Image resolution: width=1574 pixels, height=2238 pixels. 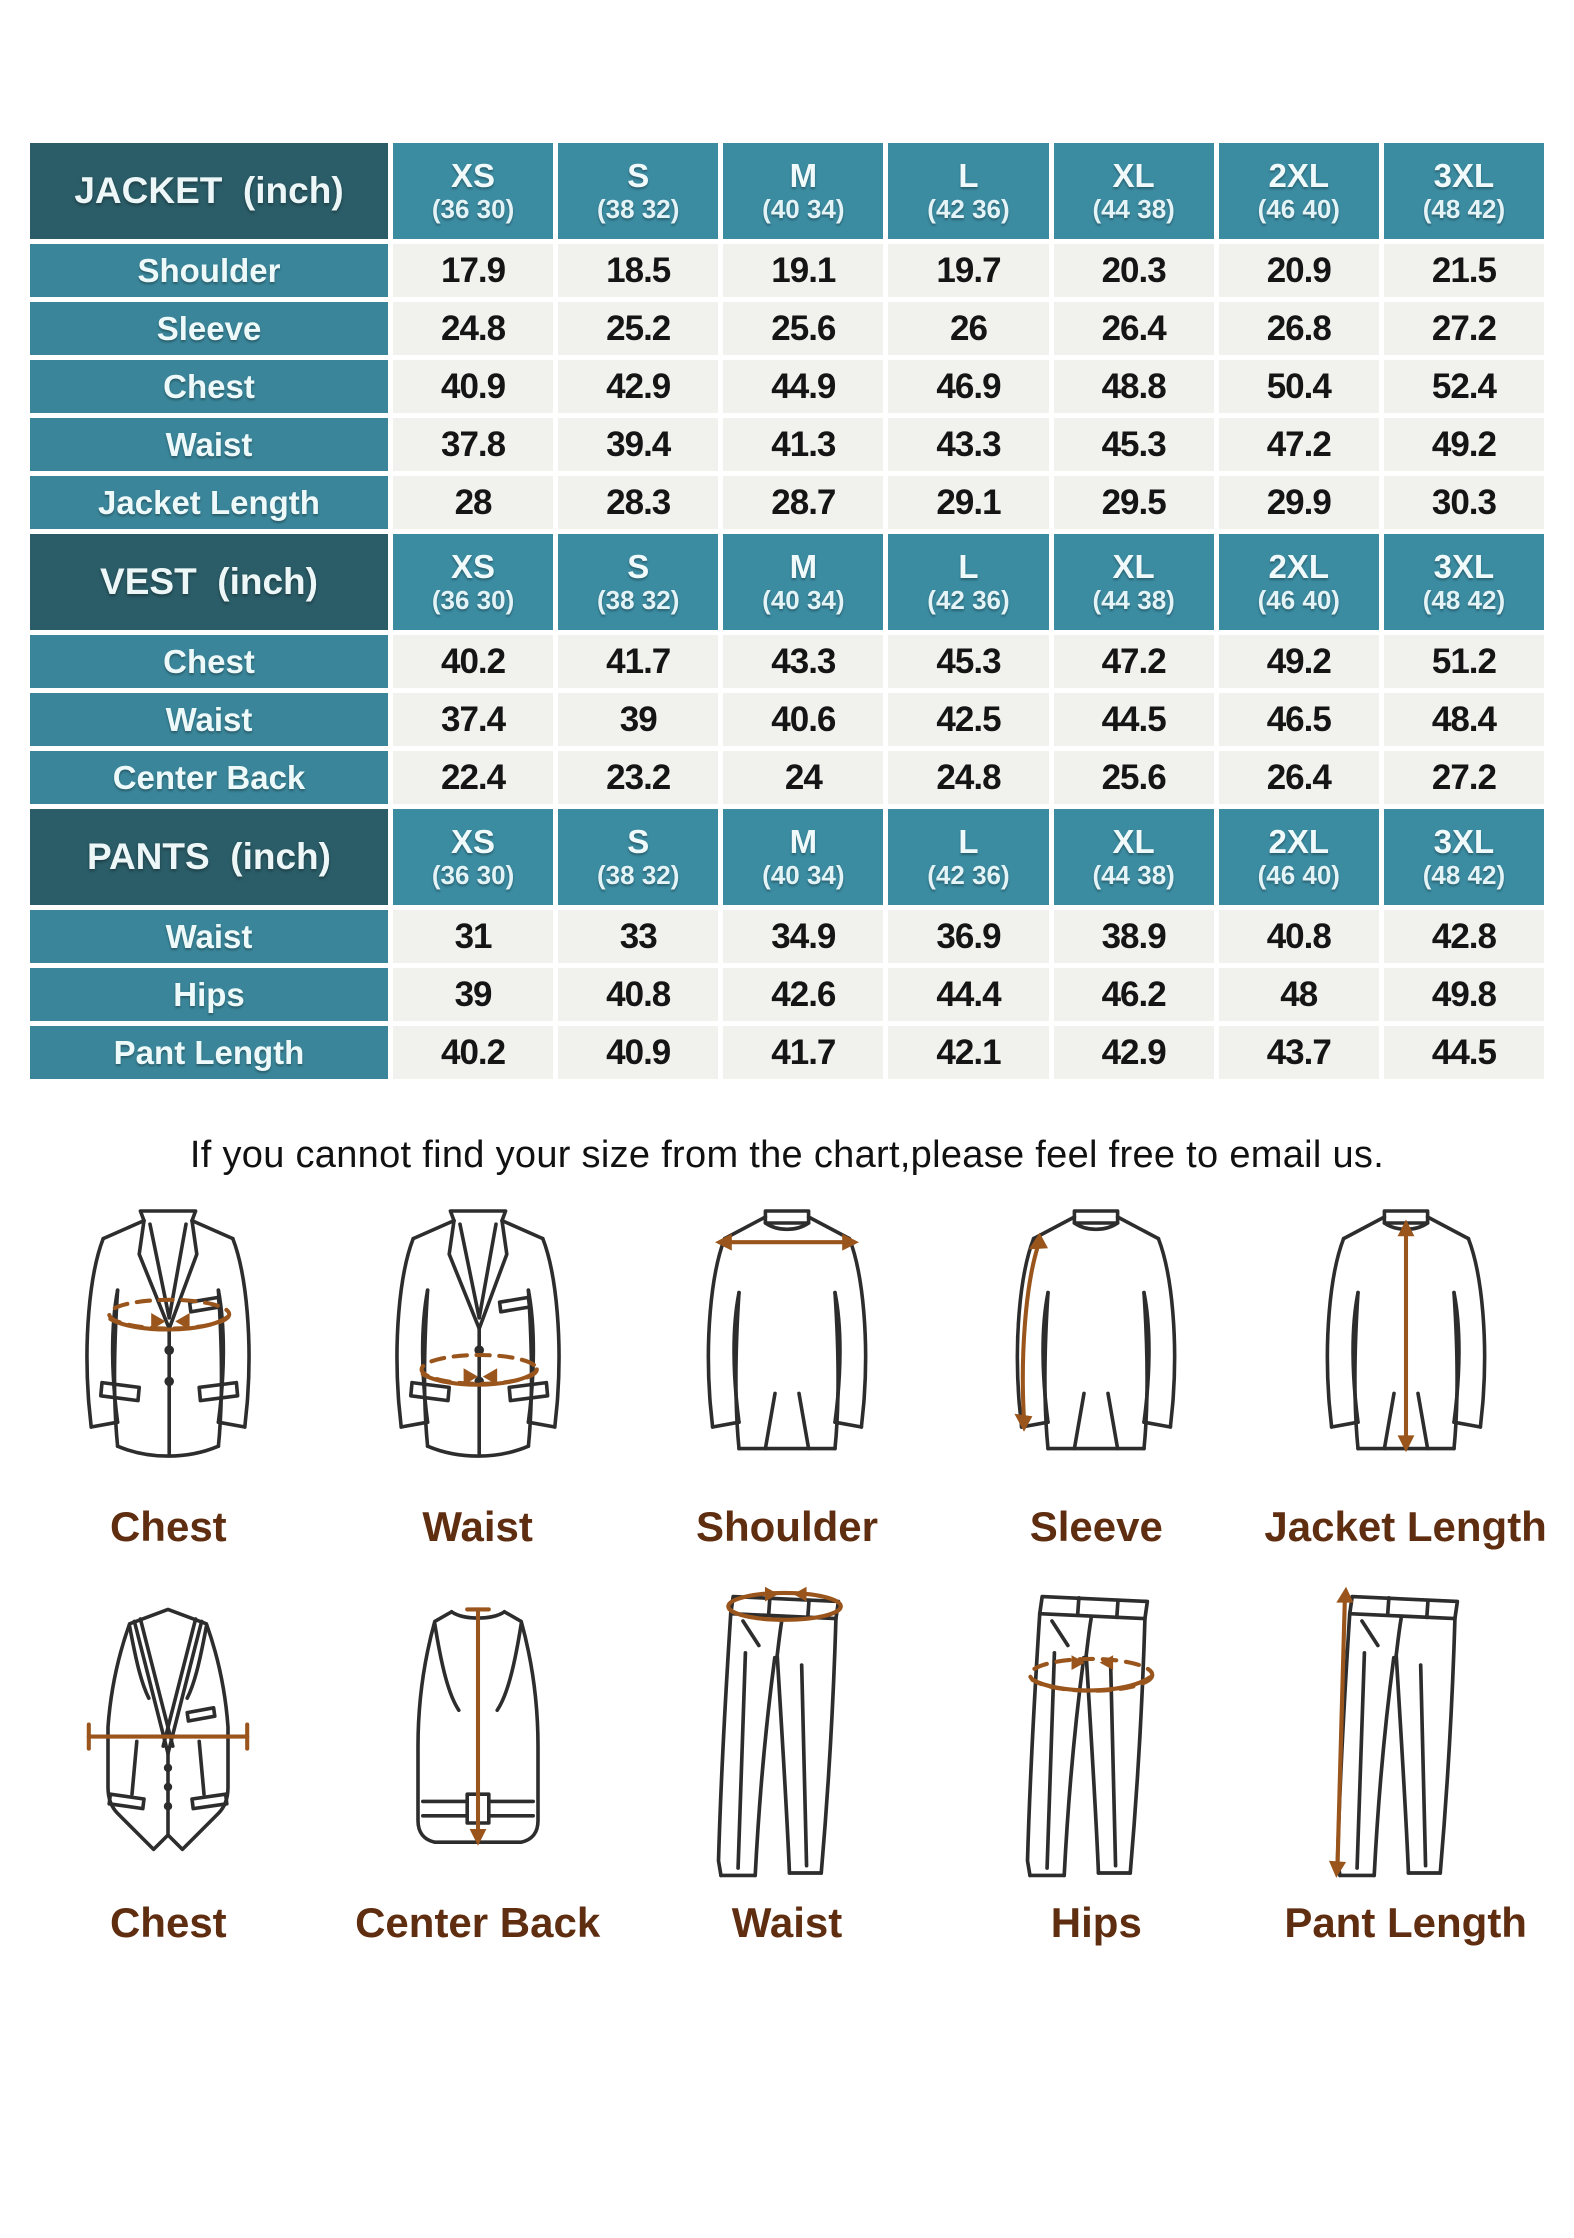 I want to click on measurement-value: 42.9, so click(x=638, y=386).